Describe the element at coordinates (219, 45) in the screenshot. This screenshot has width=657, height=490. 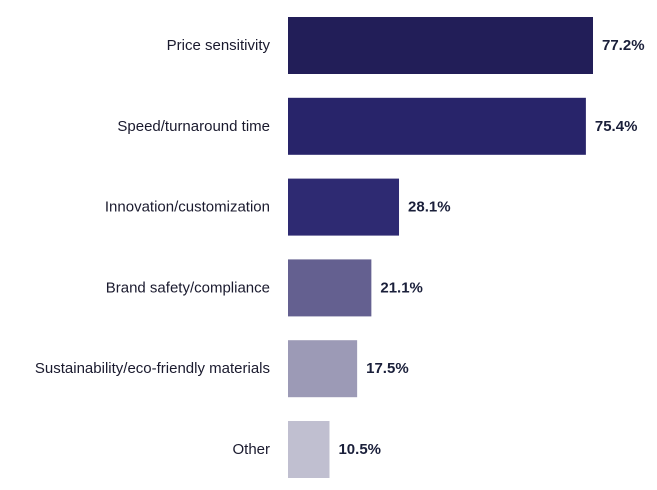
I see `category-label: Price sensitivity` at that location.